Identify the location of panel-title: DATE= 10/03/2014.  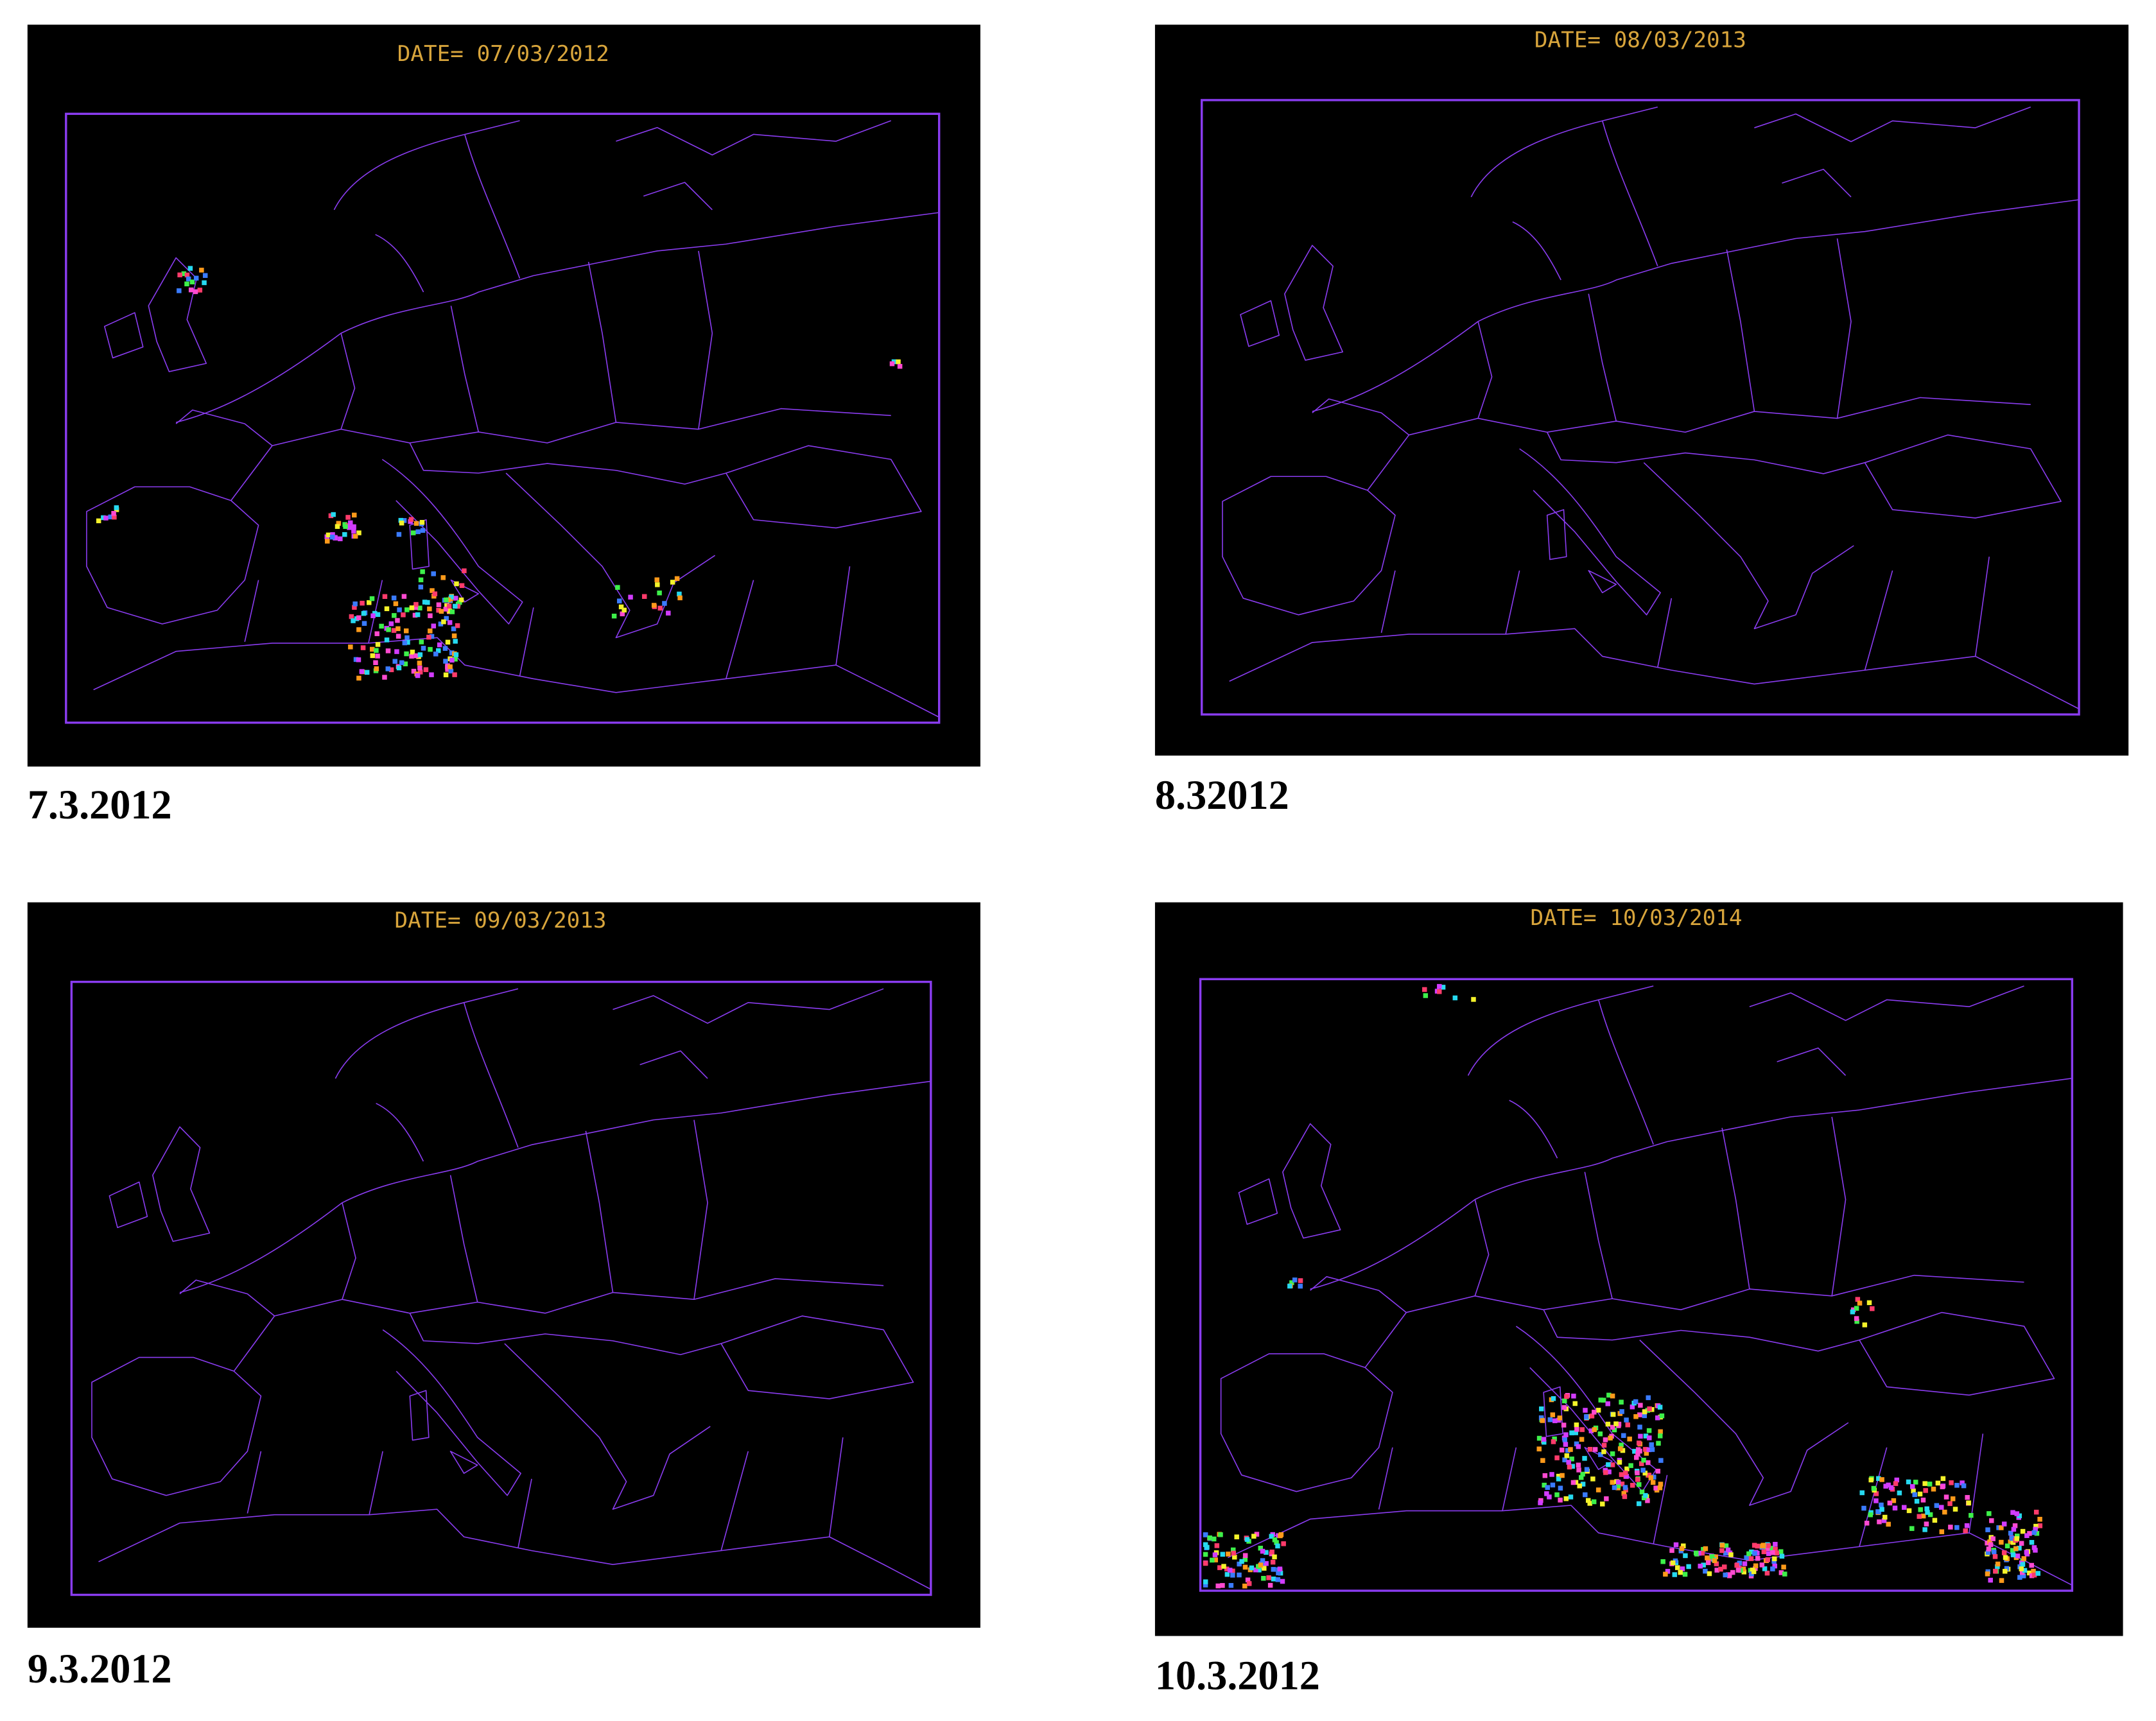
(1636, 918).